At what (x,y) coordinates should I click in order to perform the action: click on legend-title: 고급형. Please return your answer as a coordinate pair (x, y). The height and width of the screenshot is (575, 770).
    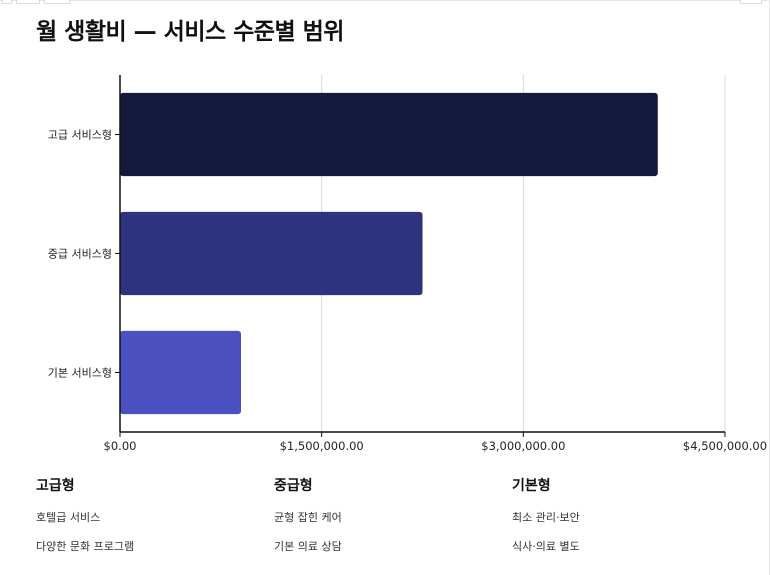
    Looking at the image, I should click on (55, 486).